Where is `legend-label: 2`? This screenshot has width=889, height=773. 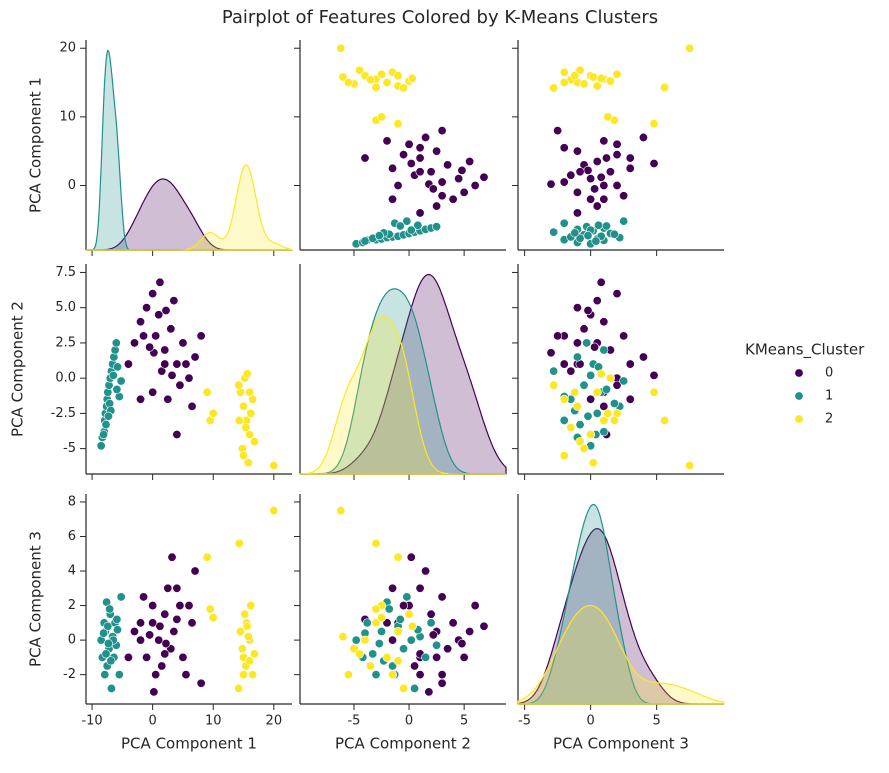
legend-label: 2 is located at coordinates (829, 419).